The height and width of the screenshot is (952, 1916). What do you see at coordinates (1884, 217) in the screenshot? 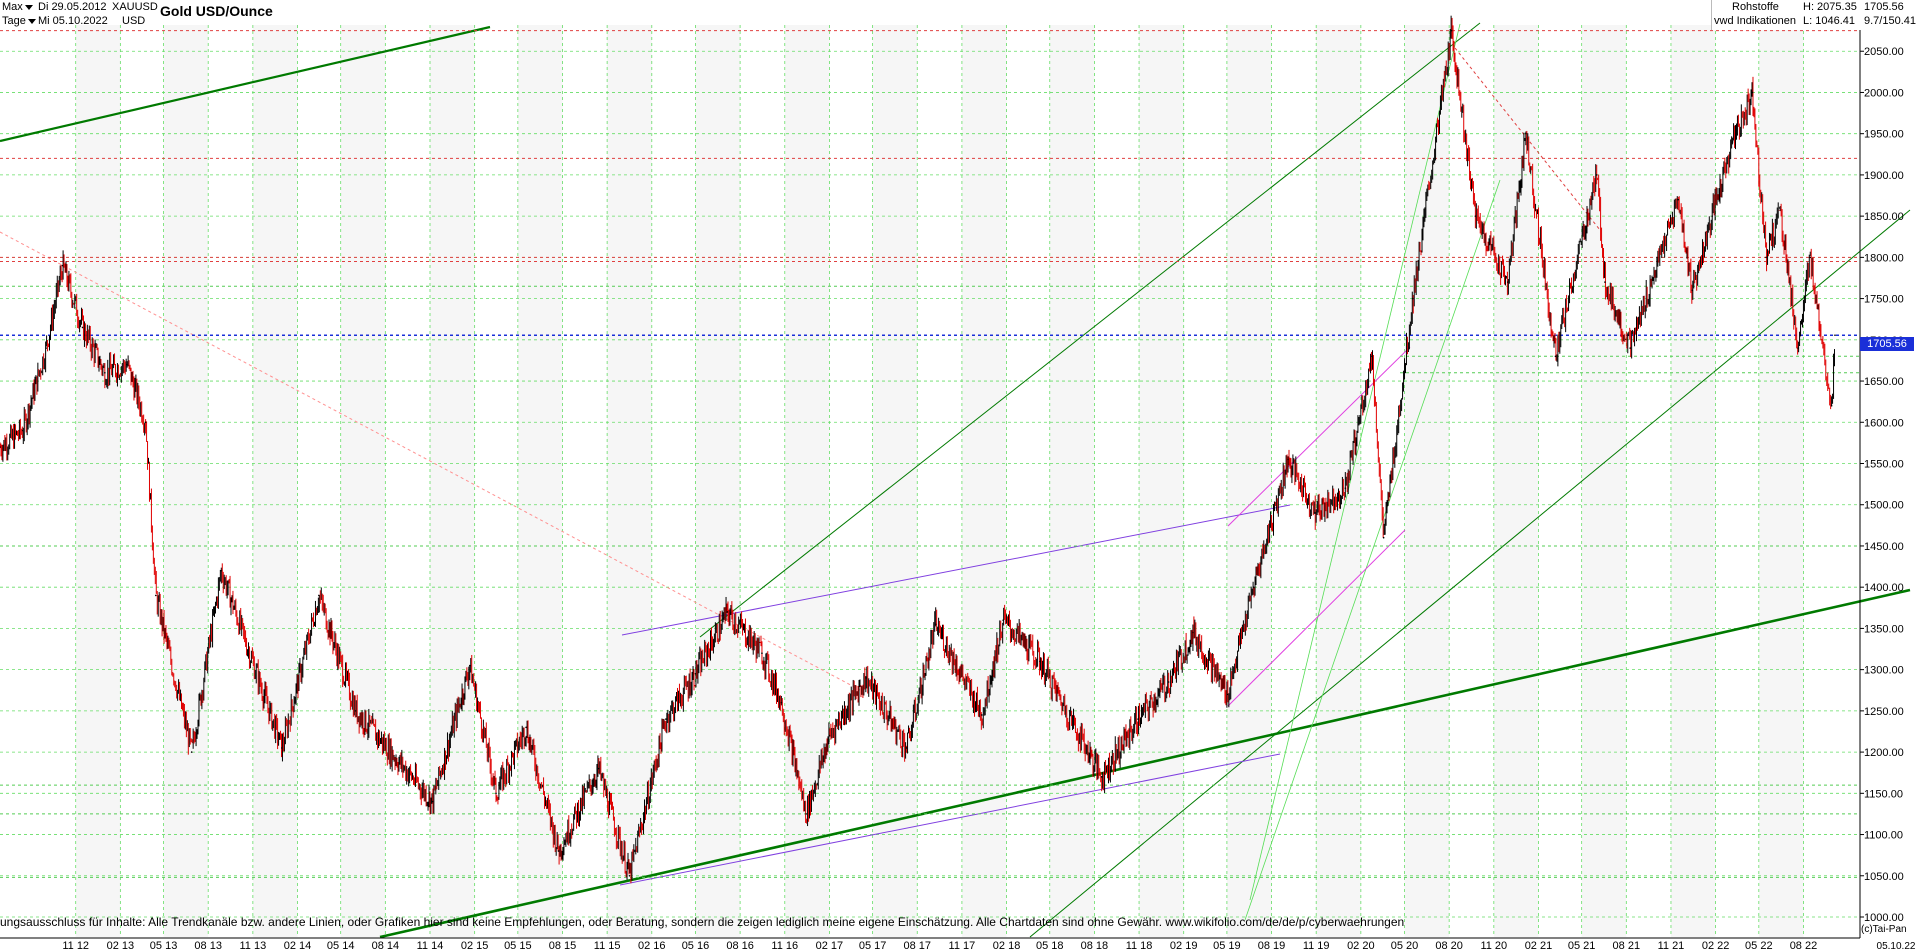
I see `y-tick-label: 1850.00` at bounding box center [1884, 217].